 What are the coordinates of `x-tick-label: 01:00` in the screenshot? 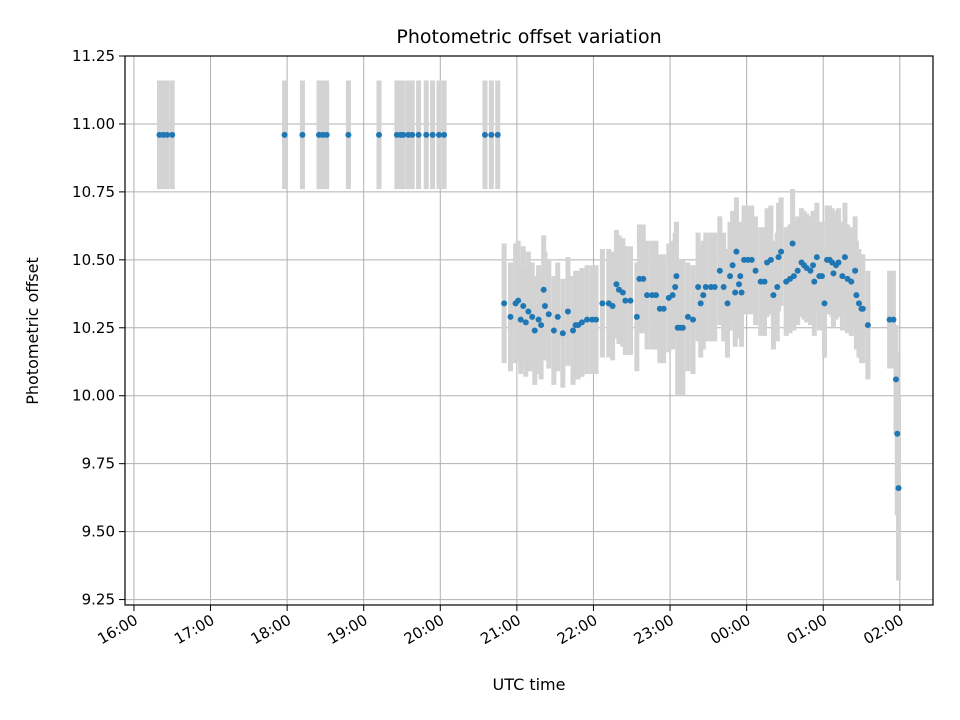 It's located at (807, 629).